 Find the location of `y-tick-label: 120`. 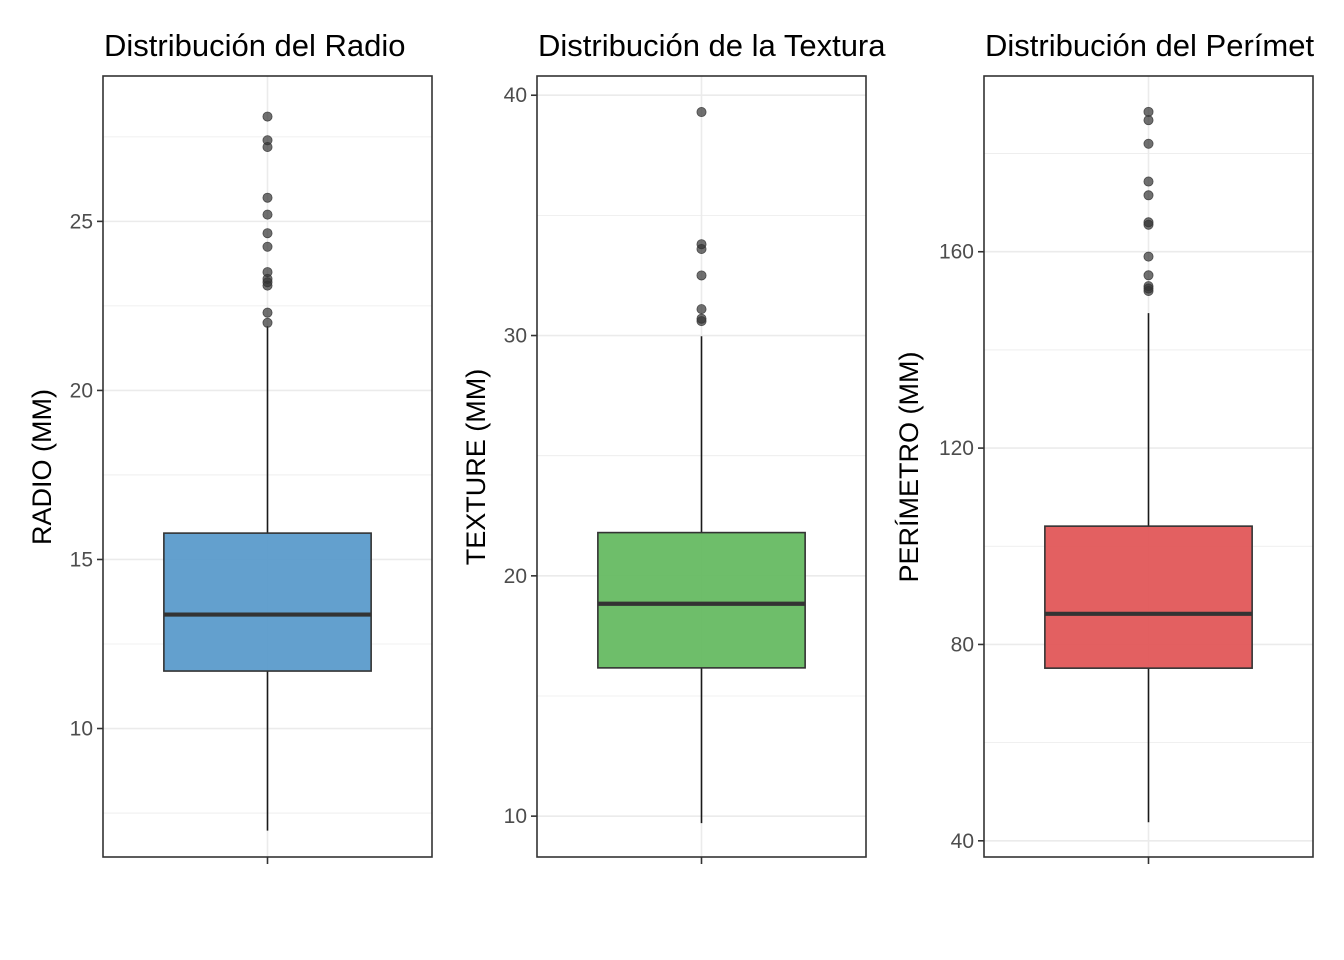

y-tick-label: 120 is located at coordinates (956, 448).